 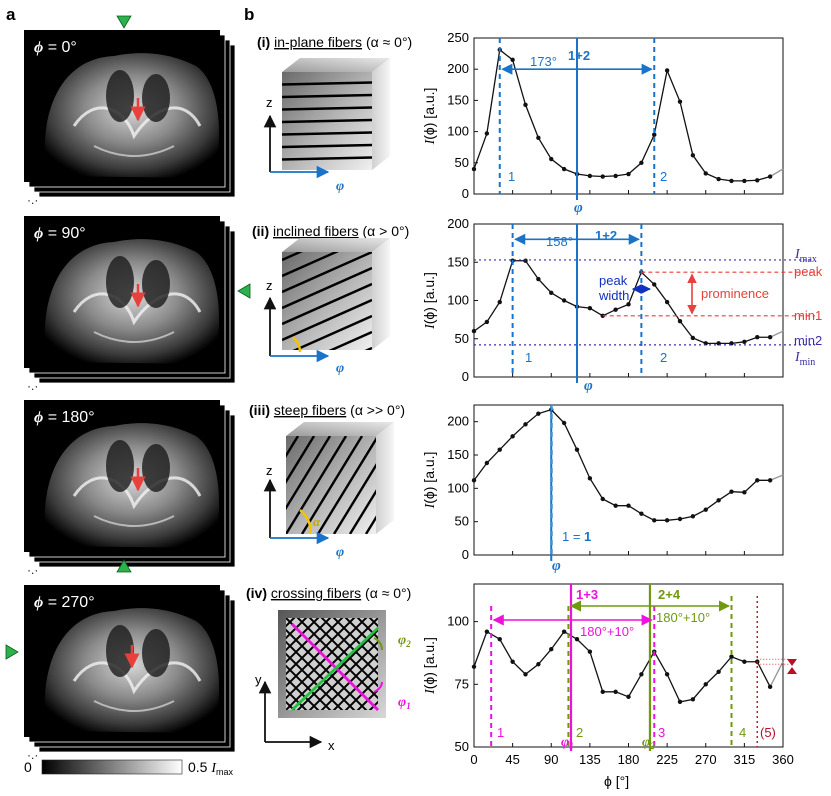 I want to click on x-tick-label: 180, so click(x=629, y=759).